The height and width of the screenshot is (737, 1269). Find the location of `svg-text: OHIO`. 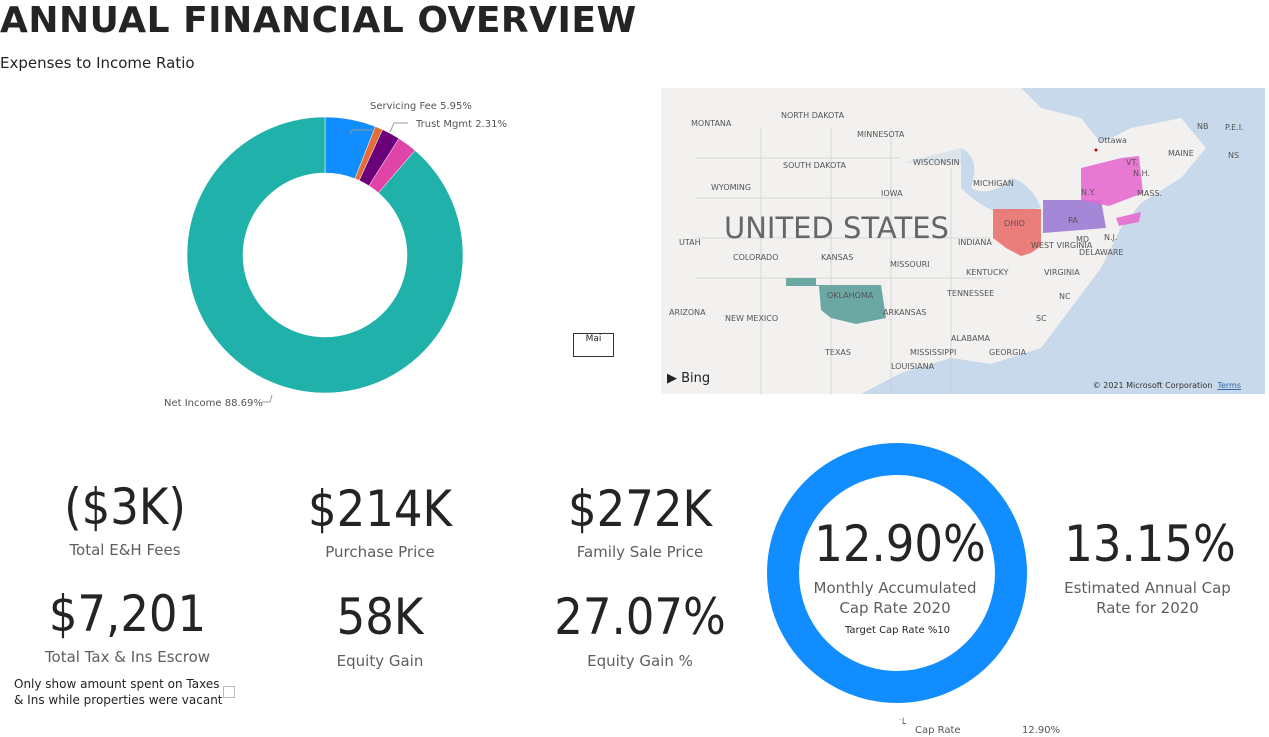

svg-text: OHIO is located at coordinates (1014, 223).